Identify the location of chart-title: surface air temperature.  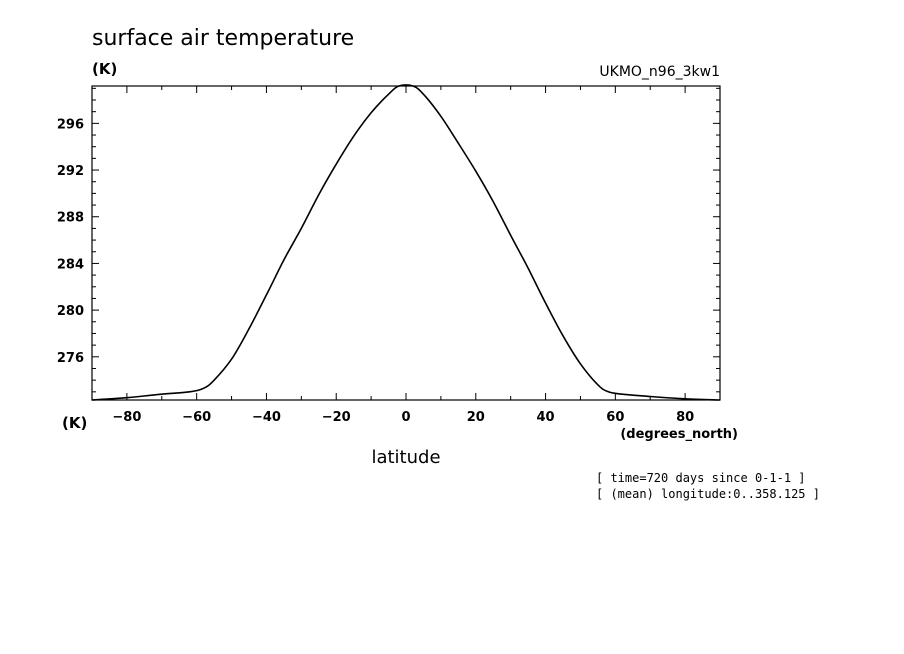
(223, 38).